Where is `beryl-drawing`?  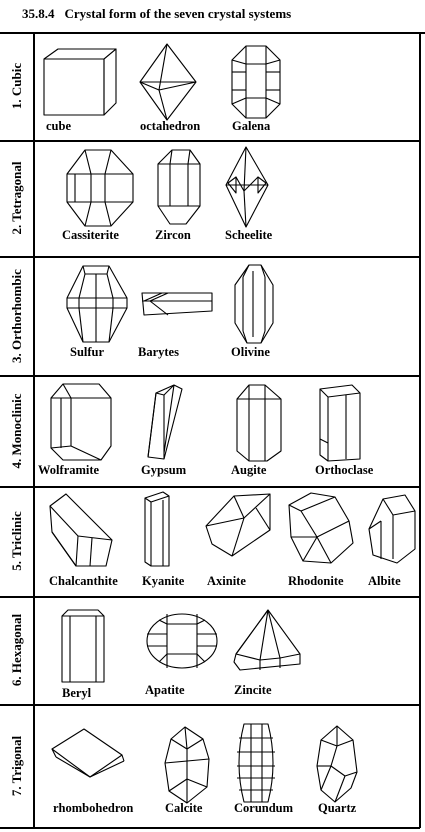 beryl-drawing is located at coordinates (83, 646).